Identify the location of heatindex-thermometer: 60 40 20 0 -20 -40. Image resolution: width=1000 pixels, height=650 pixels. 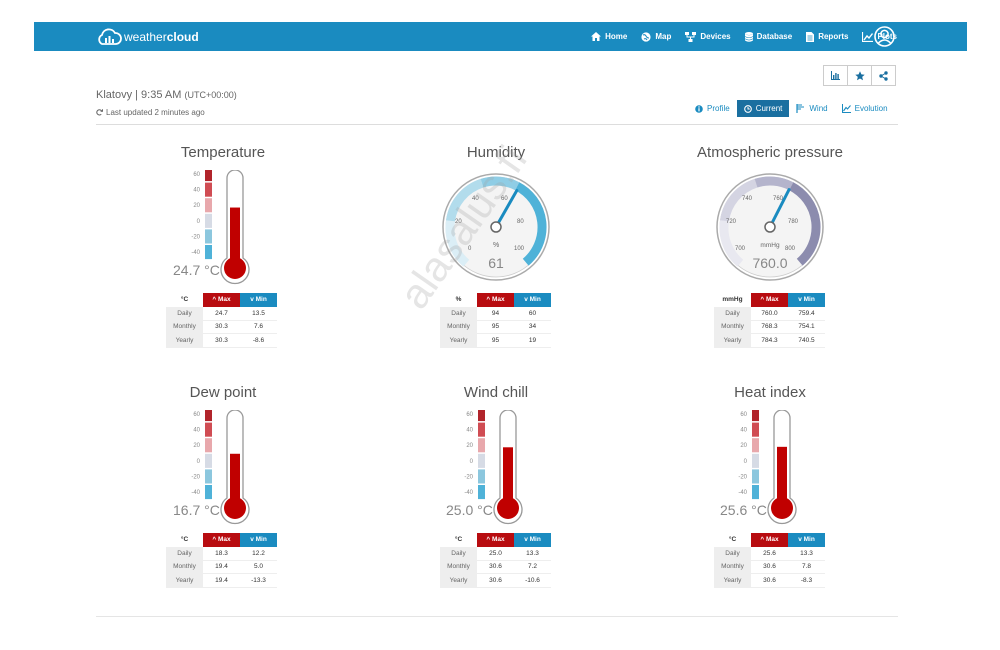
(771, 468).